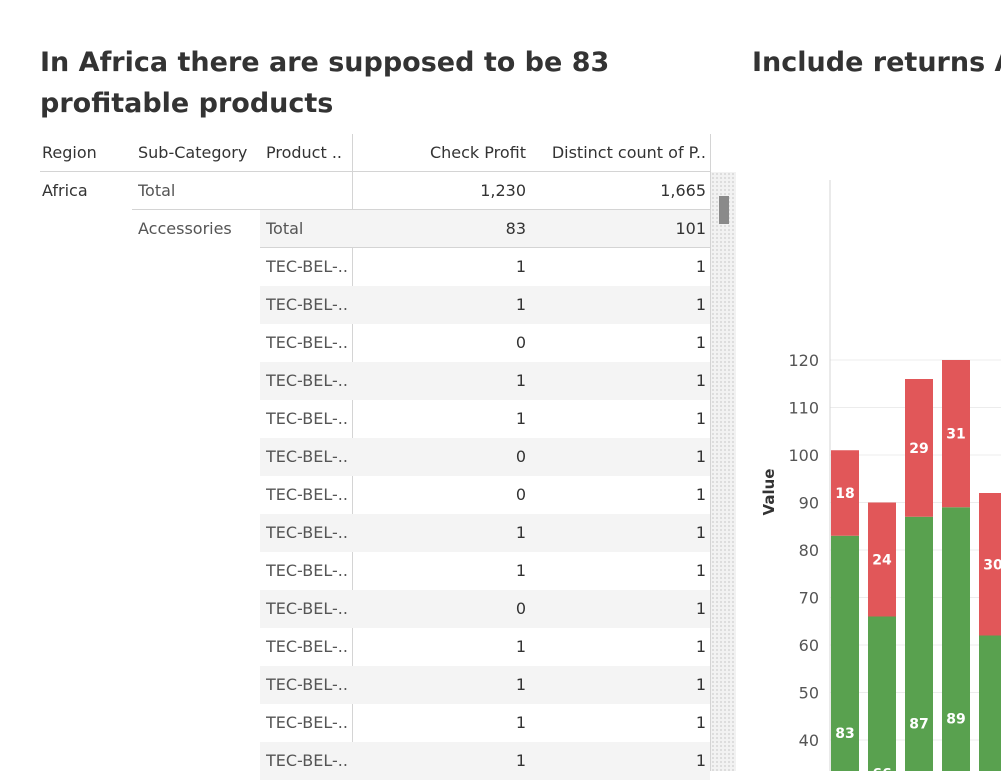  I want to click on y-tick-label: 70, so click(809, 598).